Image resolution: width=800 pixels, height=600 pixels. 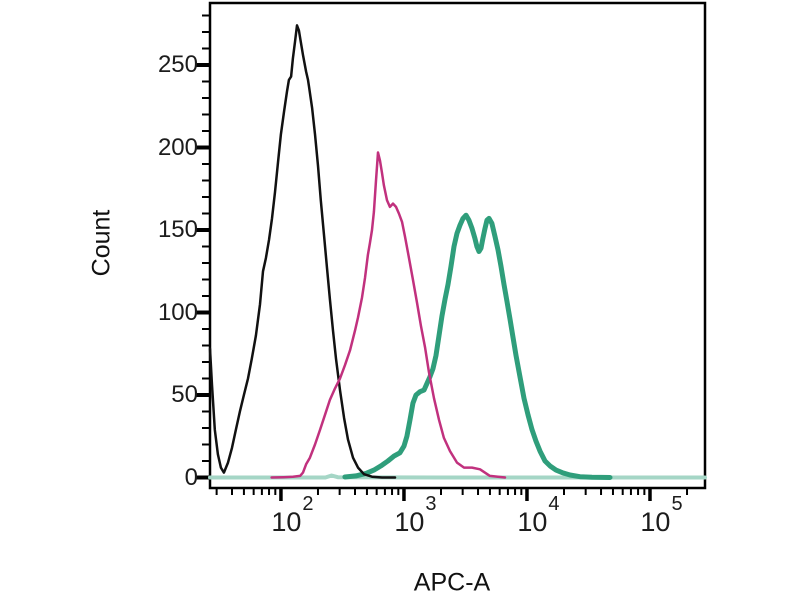 What do you see at coordinates (538, 515) in the screenshot?
I see `x-tick-label-10e4: 10⁴` at bounding box center [538, 515].